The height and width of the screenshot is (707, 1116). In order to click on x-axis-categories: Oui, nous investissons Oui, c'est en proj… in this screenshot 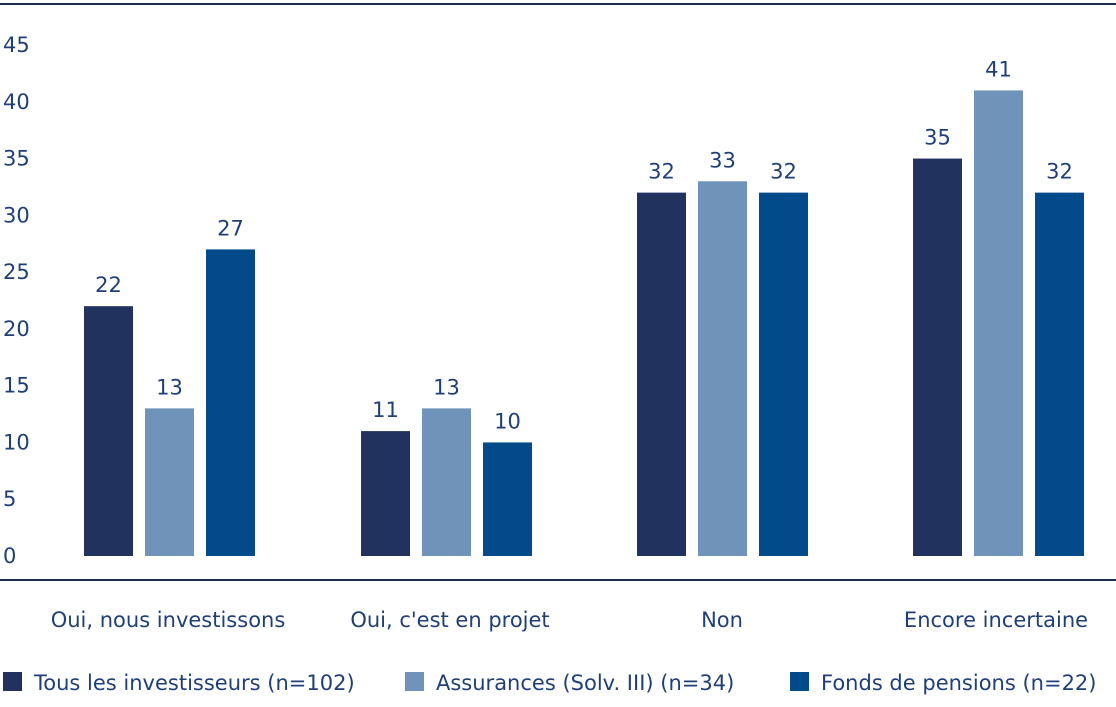, I will do `click(569, 620)`.